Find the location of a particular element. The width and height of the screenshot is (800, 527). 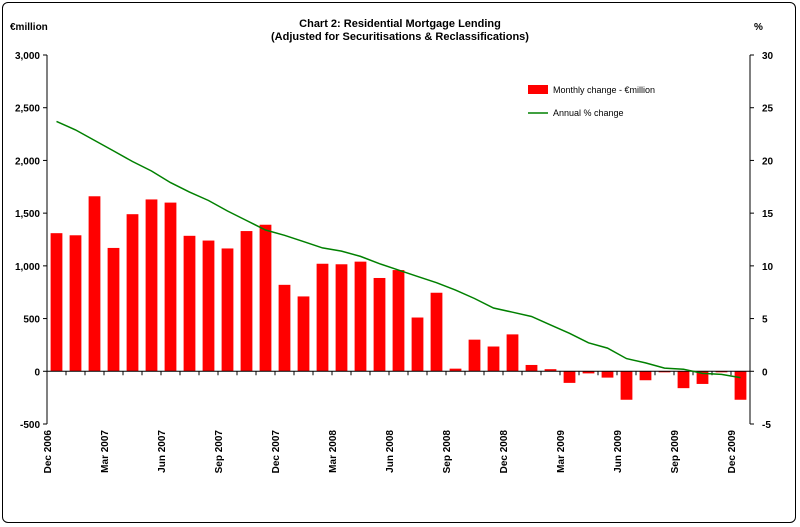

right-tick-label: 25 is located at coordinates (768, 109).